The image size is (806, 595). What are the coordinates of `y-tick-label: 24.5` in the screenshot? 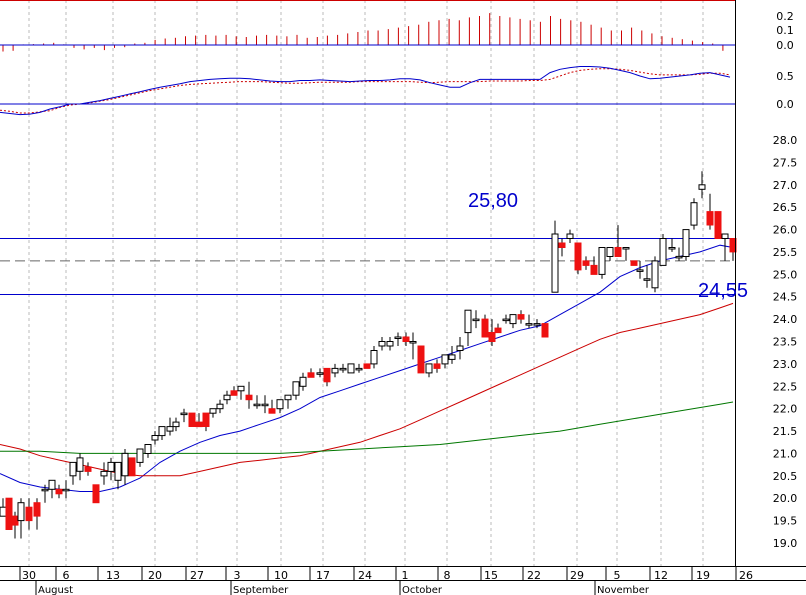 It's located at (785, 297).